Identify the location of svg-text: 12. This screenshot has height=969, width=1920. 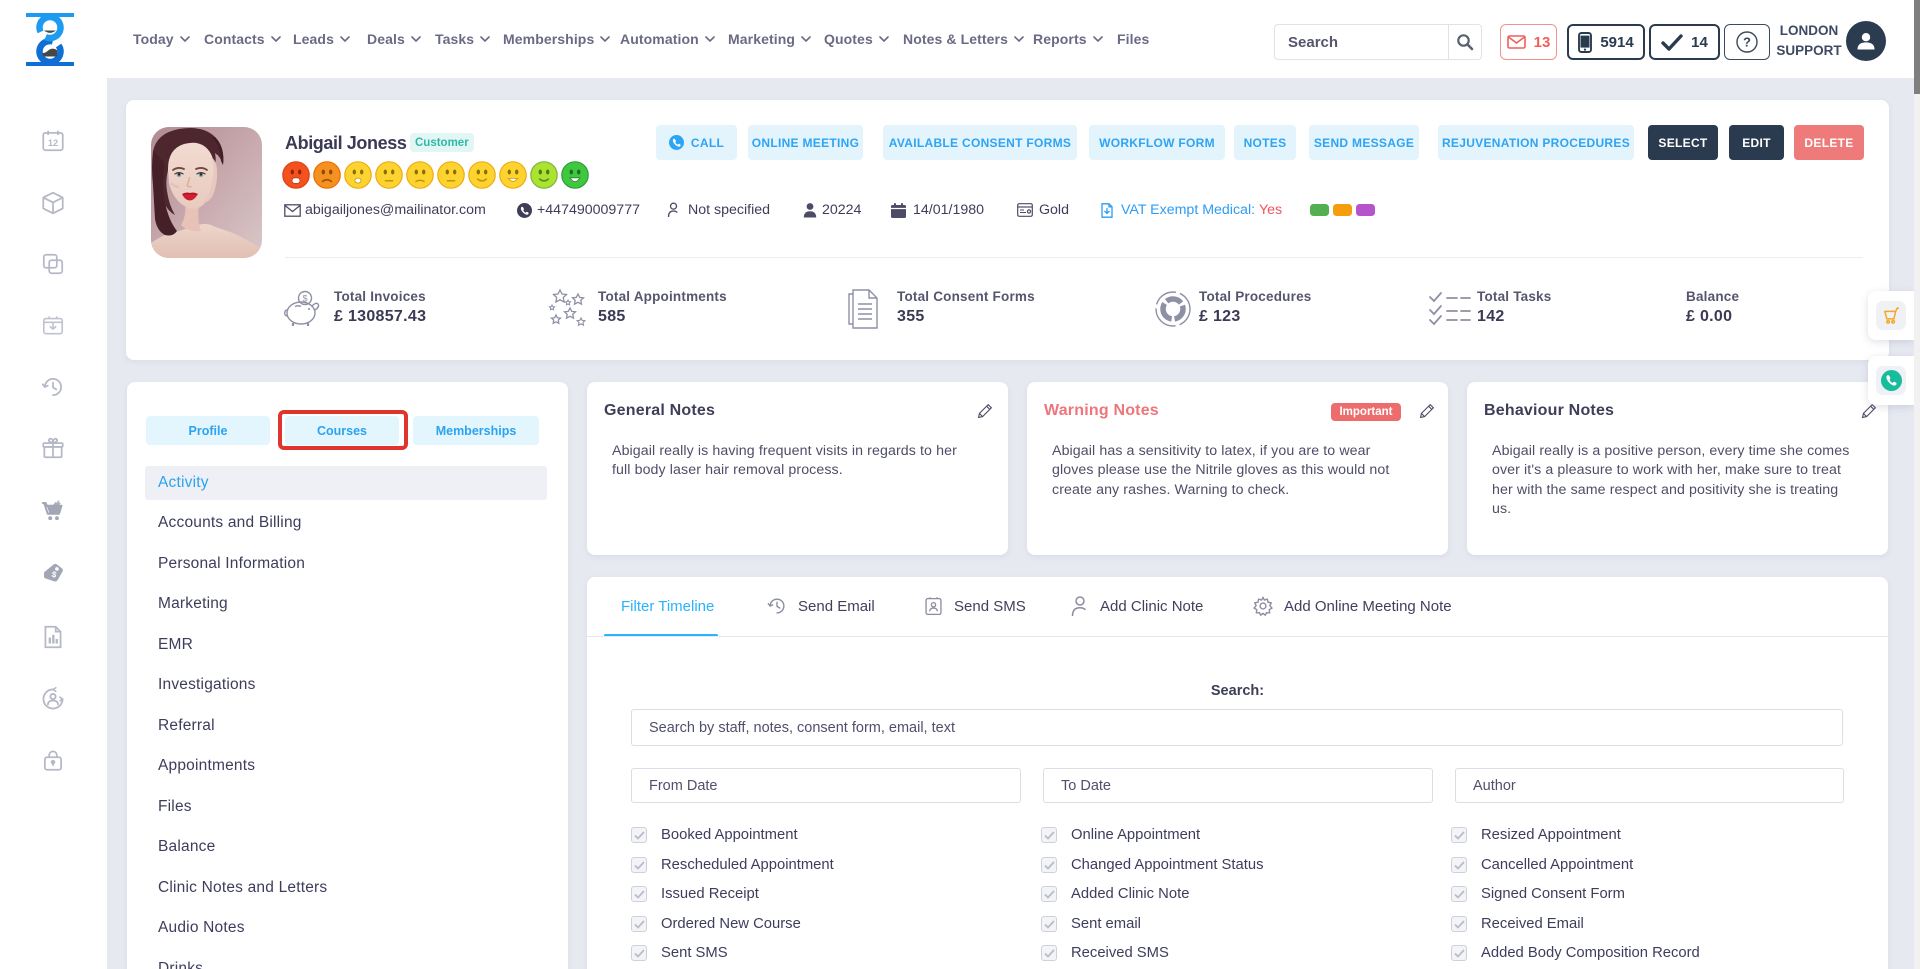
(53, 143).